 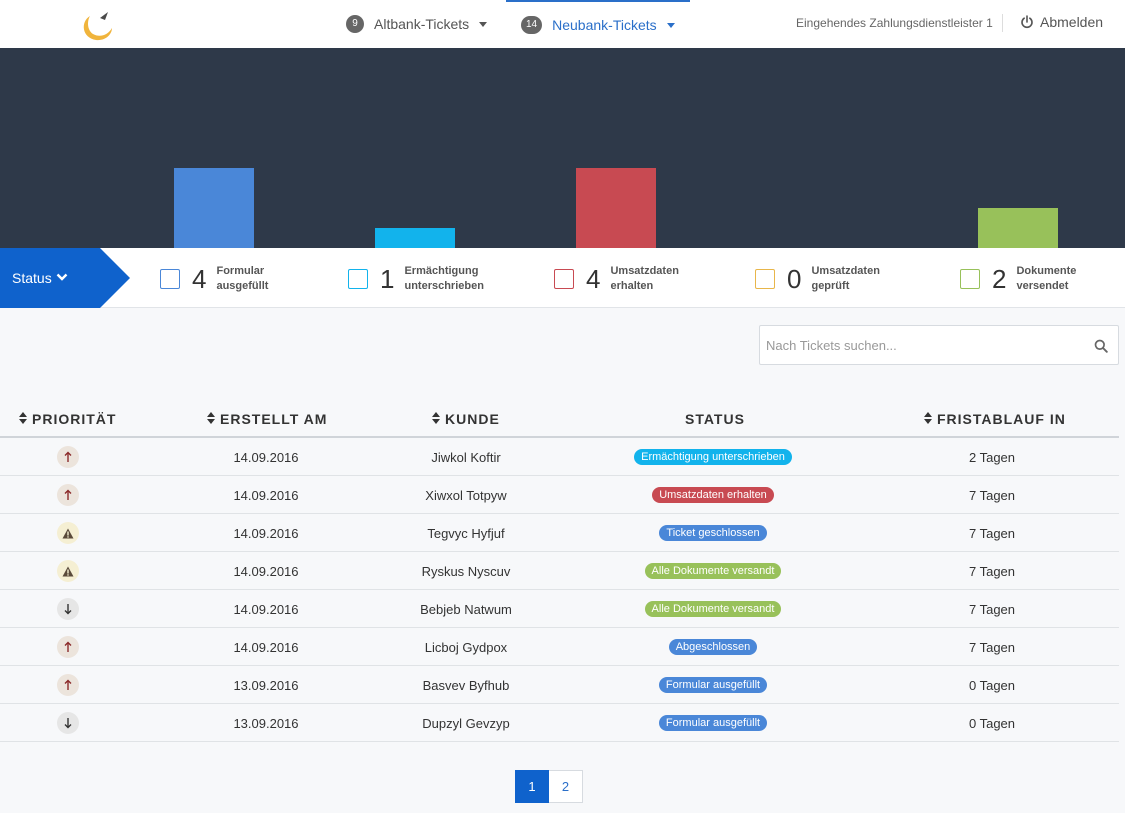 I want to click on customer-cell: Bebjeb Natwum, so click(x=466, y=609).